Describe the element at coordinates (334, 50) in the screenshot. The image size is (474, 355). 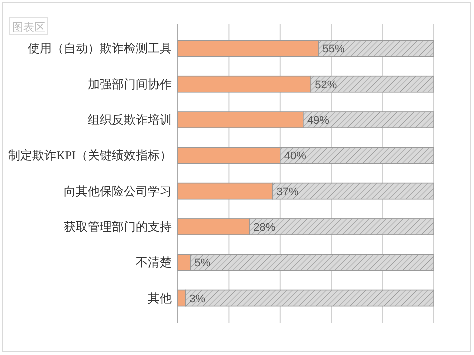
I see `data-label: 55%` at that location.